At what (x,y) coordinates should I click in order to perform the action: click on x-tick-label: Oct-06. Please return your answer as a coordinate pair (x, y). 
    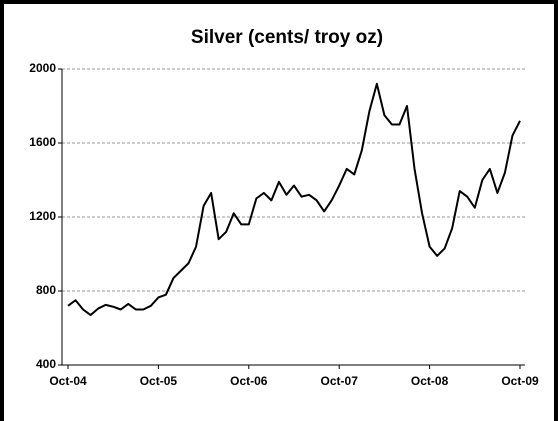
    Looking at the image, I should click on (249, 381).